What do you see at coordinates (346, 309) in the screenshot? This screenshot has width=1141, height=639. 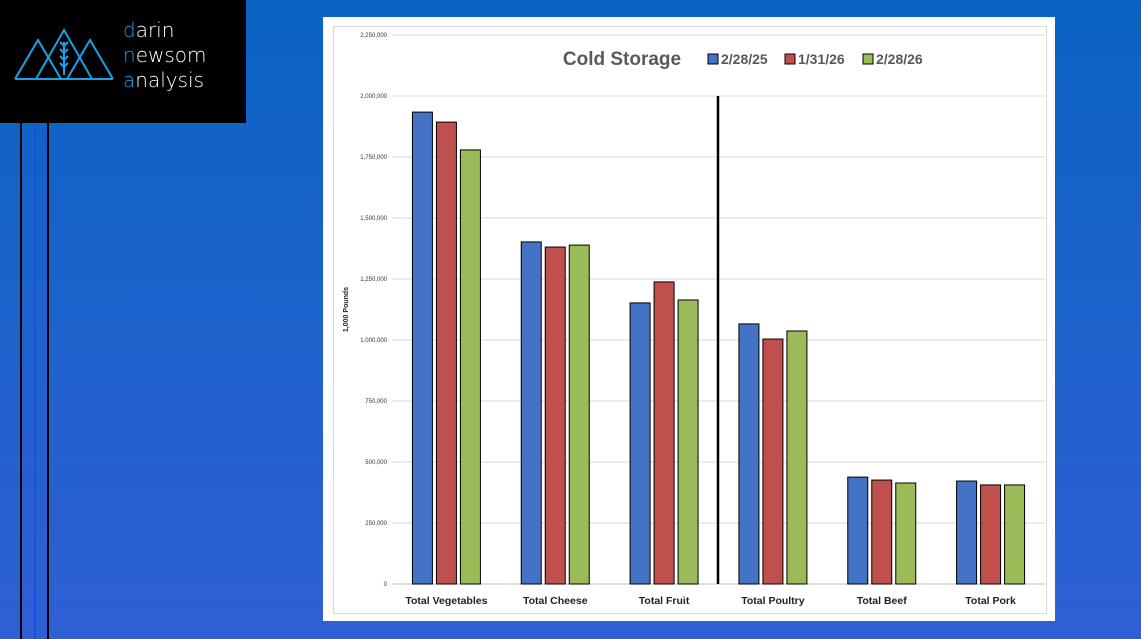 I see `y-axis-label: 1,000 Pounds` at bounding box center [346, 309].